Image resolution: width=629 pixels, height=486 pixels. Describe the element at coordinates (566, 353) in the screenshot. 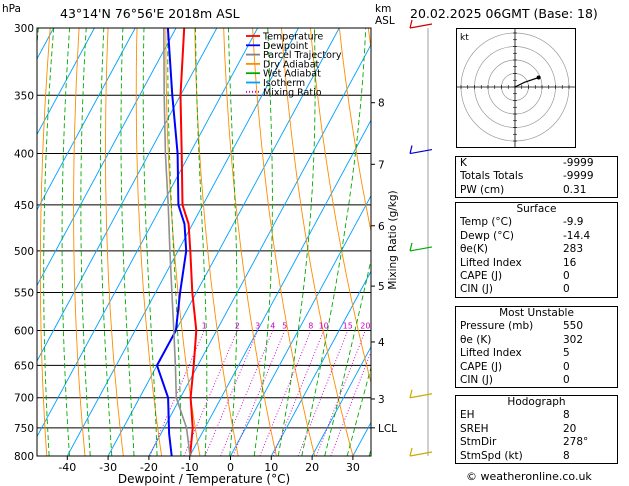

I see `mu-value: 5` at that location.